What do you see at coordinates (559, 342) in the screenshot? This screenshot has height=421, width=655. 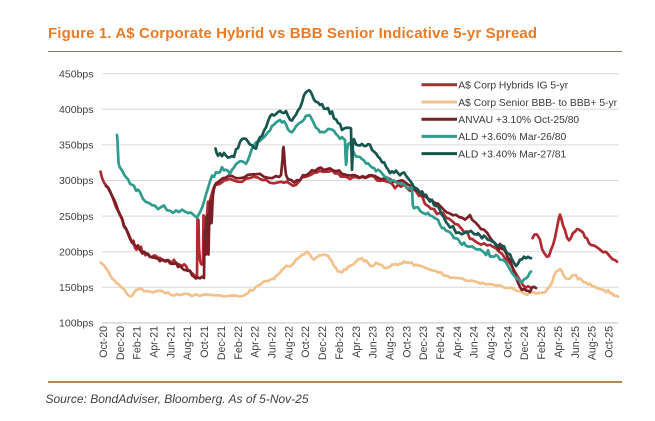 I see `svg-text: Apr-25` at bounding box center [559, 342].